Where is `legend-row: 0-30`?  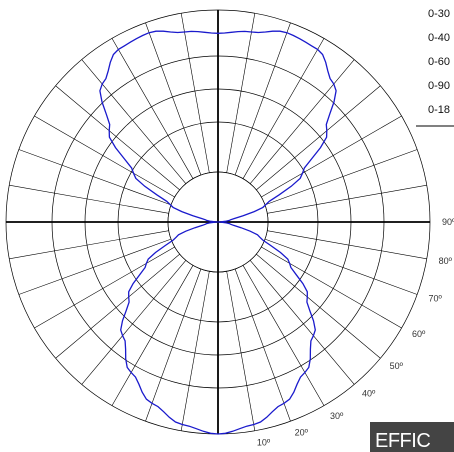 legend-row: 0-30 is located at coordinates (439, 14).